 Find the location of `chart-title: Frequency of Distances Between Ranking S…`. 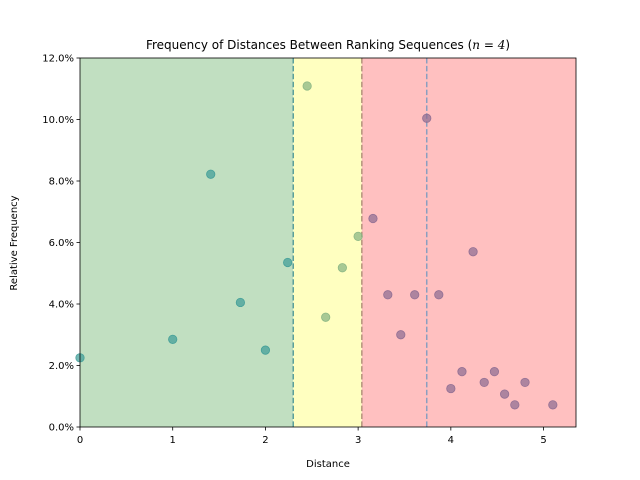

chart-title: Frequency of Distances Between Ranking S… is located at coordinates (328, 45).